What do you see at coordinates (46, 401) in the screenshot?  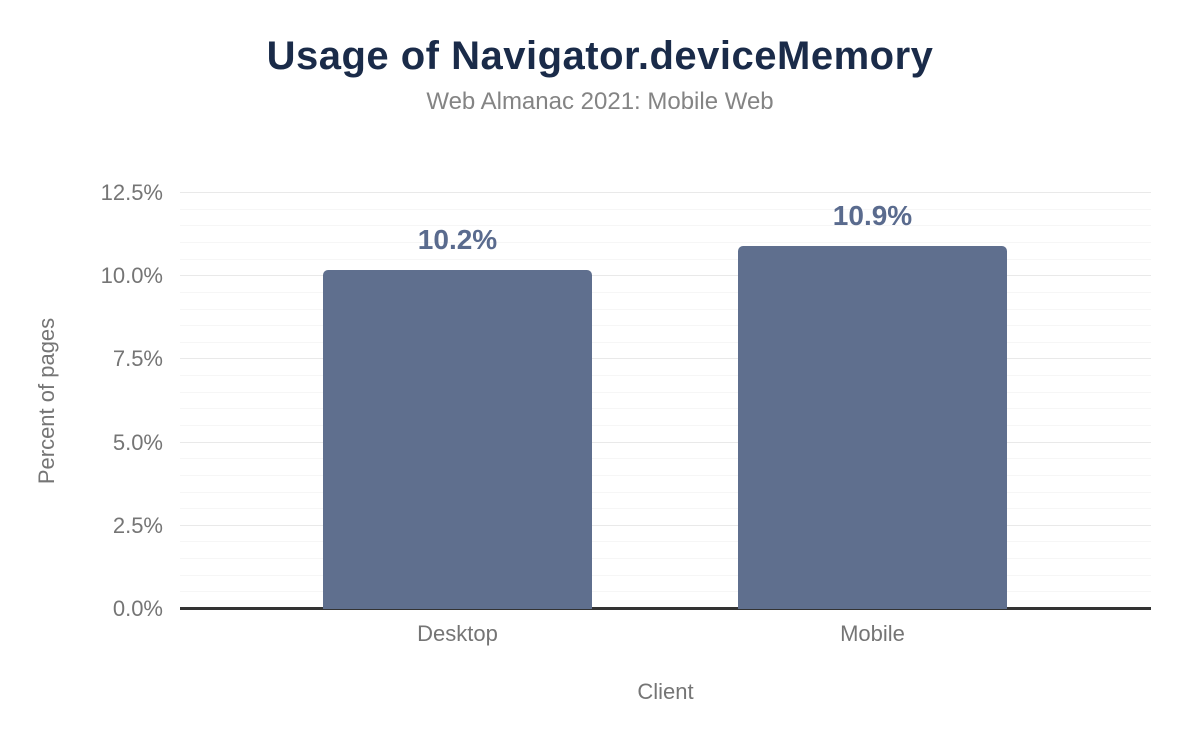 I see `y-axis-title: Percent of pages` at bounding box center [46, 401].